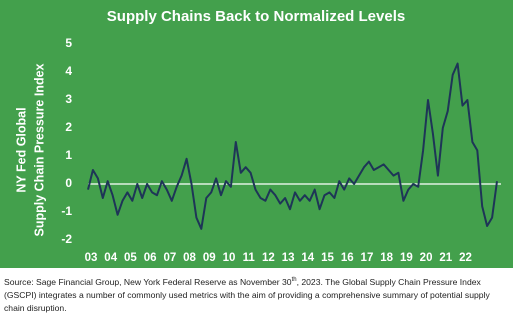  I want to click on y-tick-label: -2, so click(66, 239).